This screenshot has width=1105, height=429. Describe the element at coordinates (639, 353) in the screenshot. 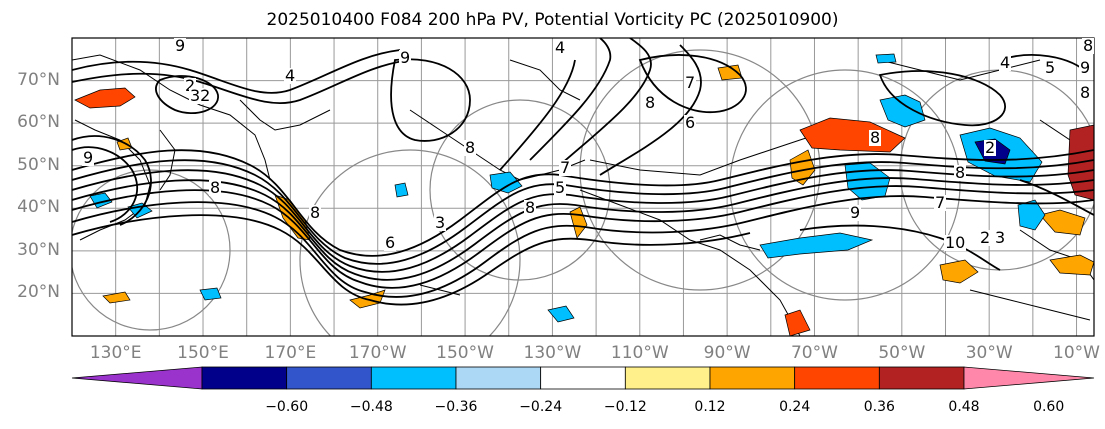

I see `longitude-label: 110°W` at that location.